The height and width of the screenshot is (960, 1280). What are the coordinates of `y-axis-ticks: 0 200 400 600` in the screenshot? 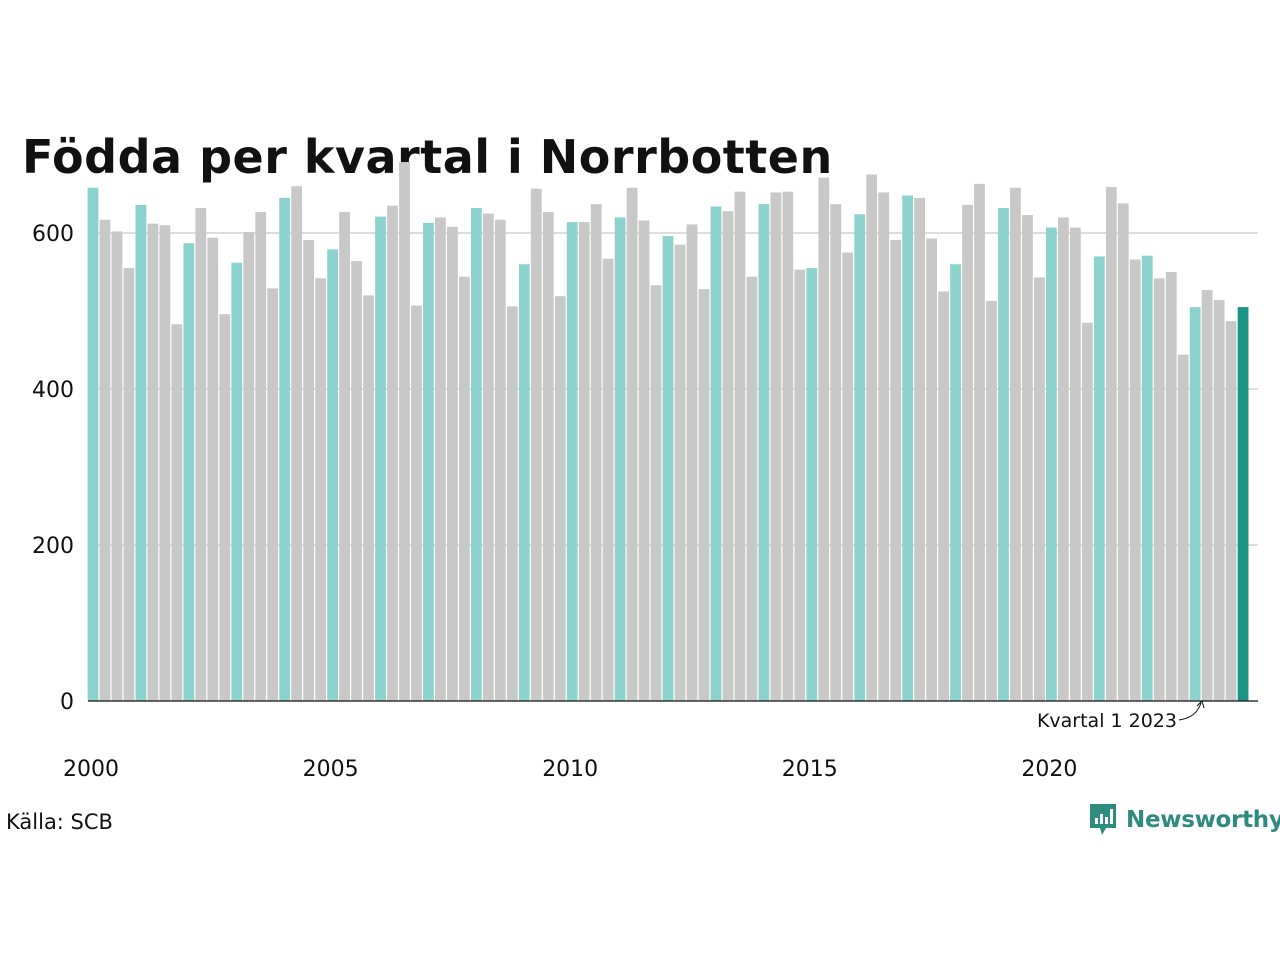 It's located at (53, 468).